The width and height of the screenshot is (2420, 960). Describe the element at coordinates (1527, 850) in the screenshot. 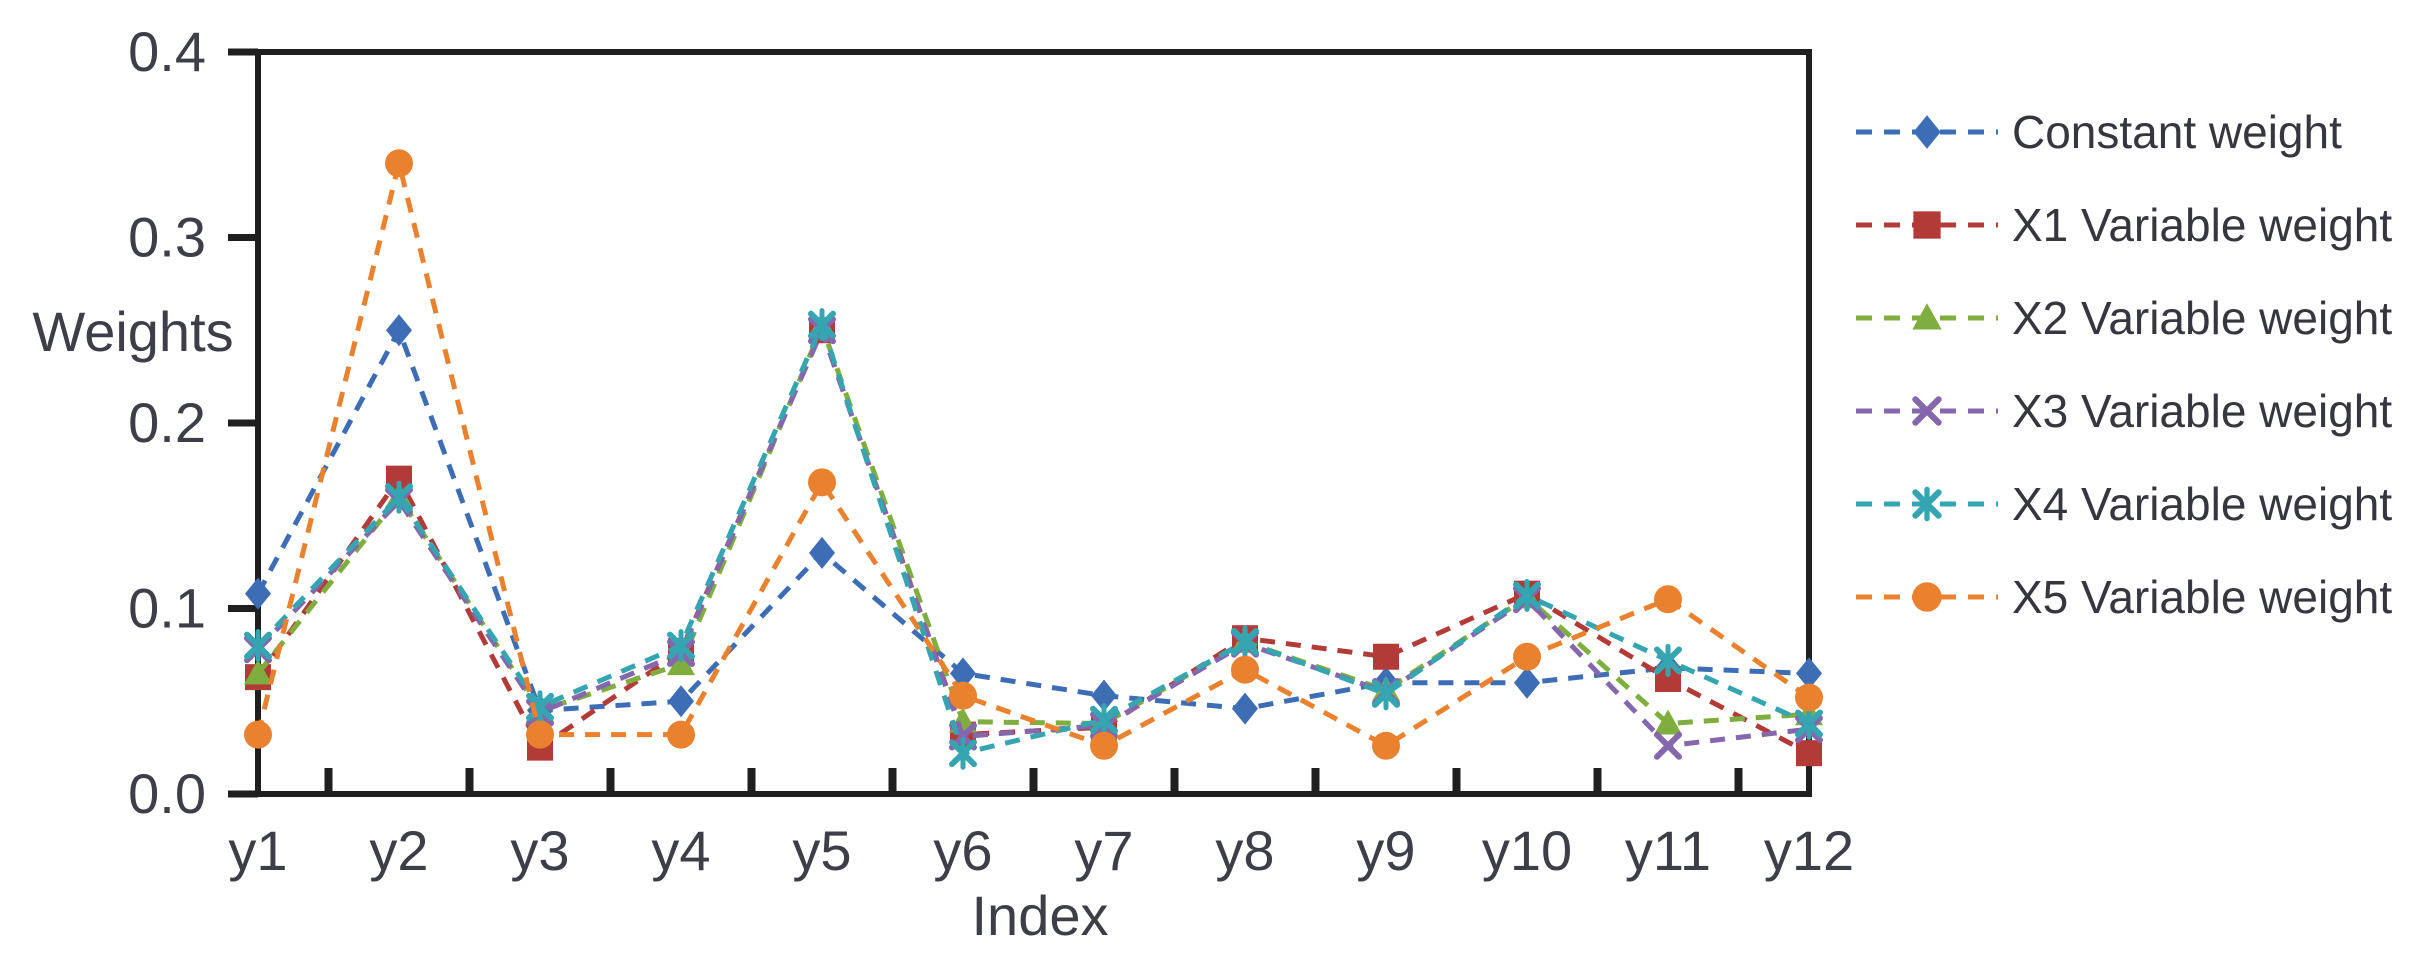

I see `x-tick-label: y10` at that location.